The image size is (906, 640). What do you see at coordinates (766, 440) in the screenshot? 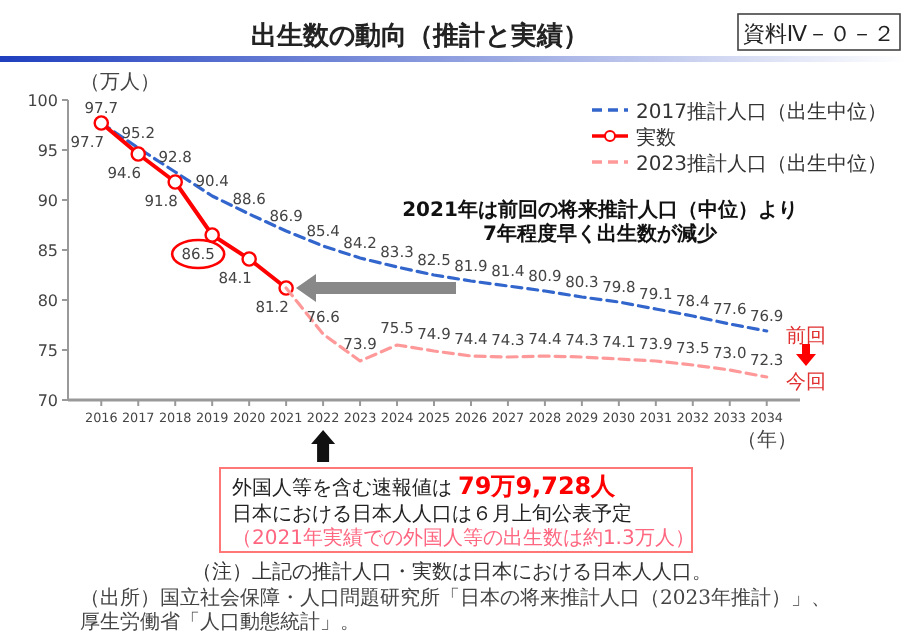
I see `x-axis-title: （年）` at bounding box center [766, 440].